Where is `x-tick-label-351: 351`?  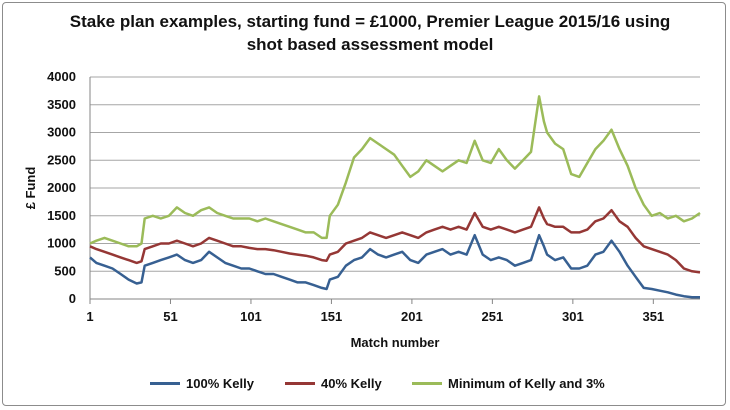
x-tick-label-351: 351 is located at coordinates (653, 316).